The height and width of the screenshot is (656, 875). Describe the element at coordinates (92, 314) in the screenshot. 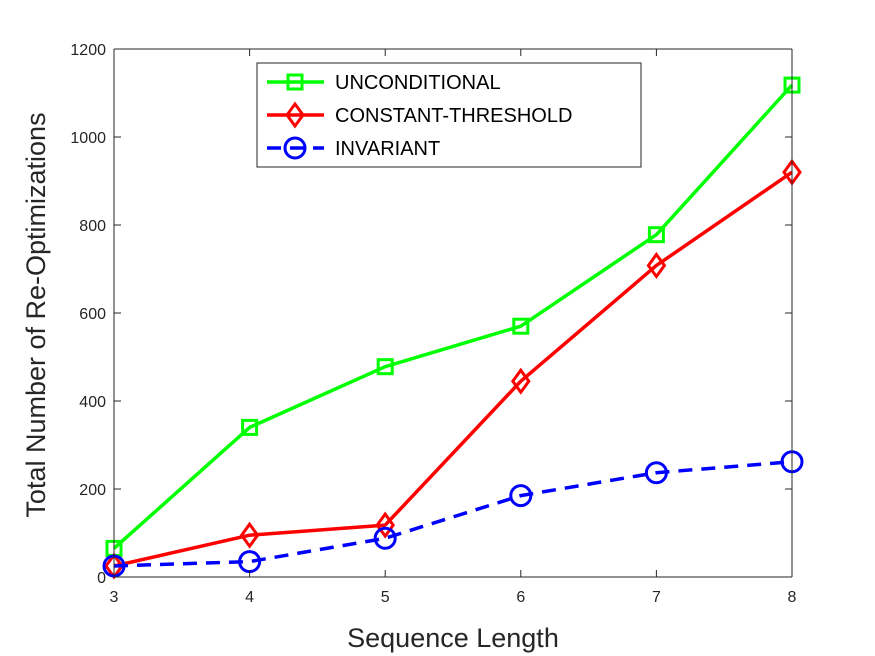

I see `y-tick-label: 600` at that location.